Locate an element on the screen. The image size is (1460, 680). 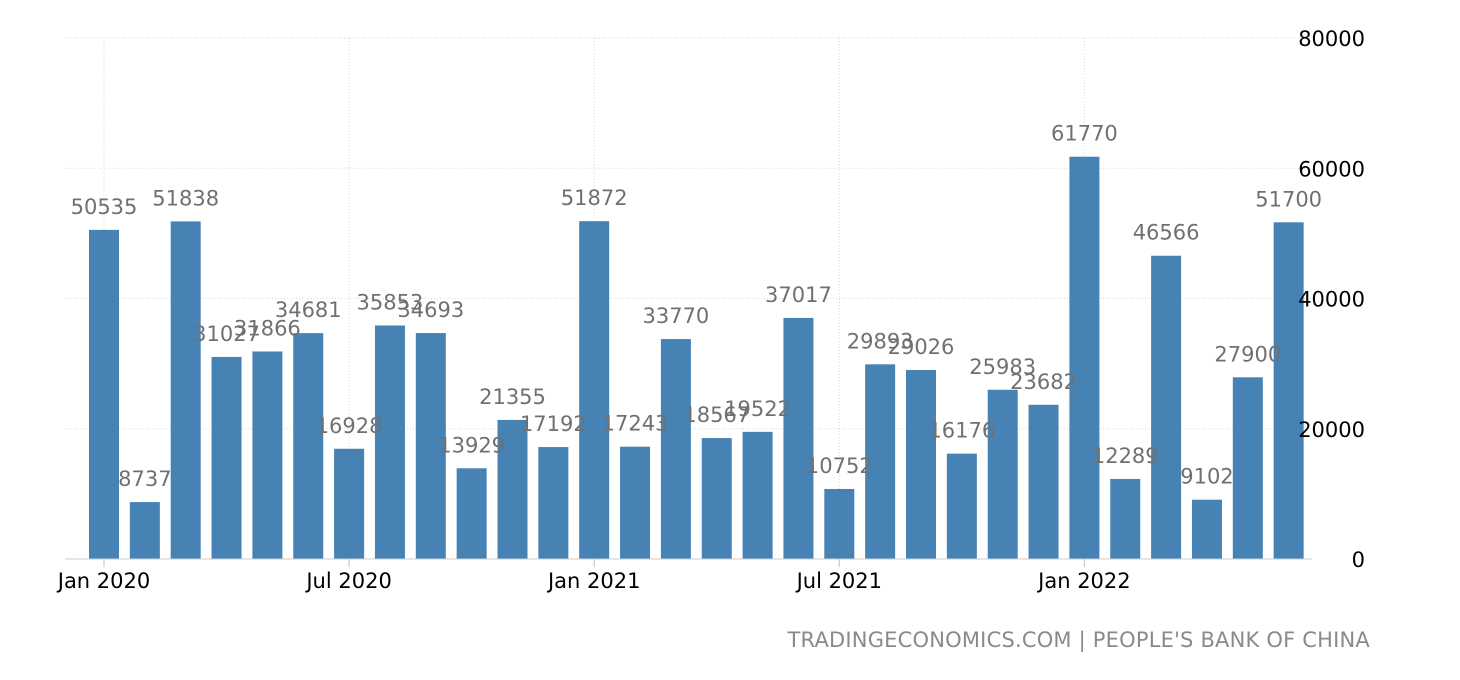
data-label: 31866 is located at coordinates (267, 328).